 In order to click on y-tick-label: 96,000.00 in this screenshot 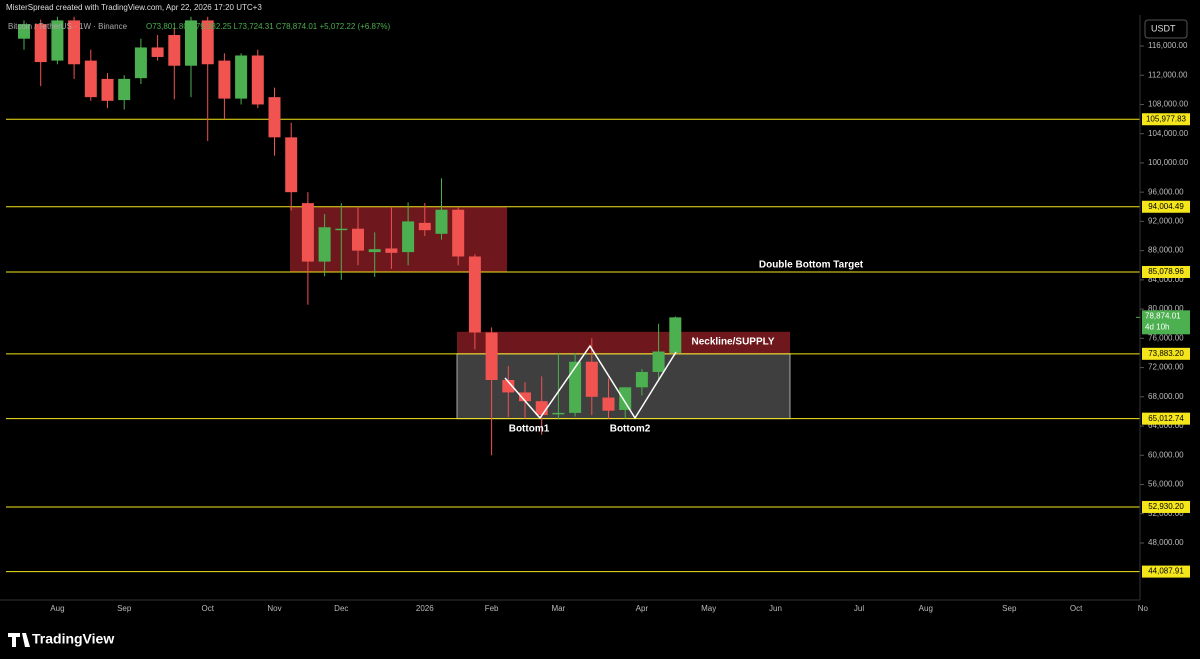, I will do `click(1166, 191)`.